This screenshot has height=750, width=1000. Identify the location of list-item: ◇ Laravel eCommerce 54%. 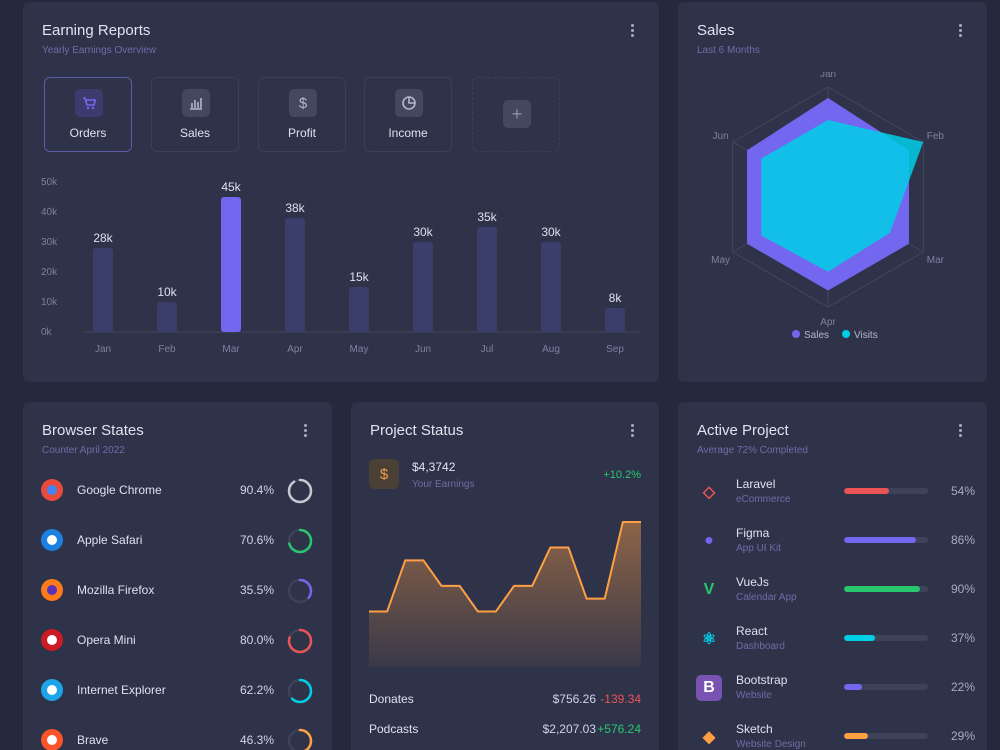
(832, 492).